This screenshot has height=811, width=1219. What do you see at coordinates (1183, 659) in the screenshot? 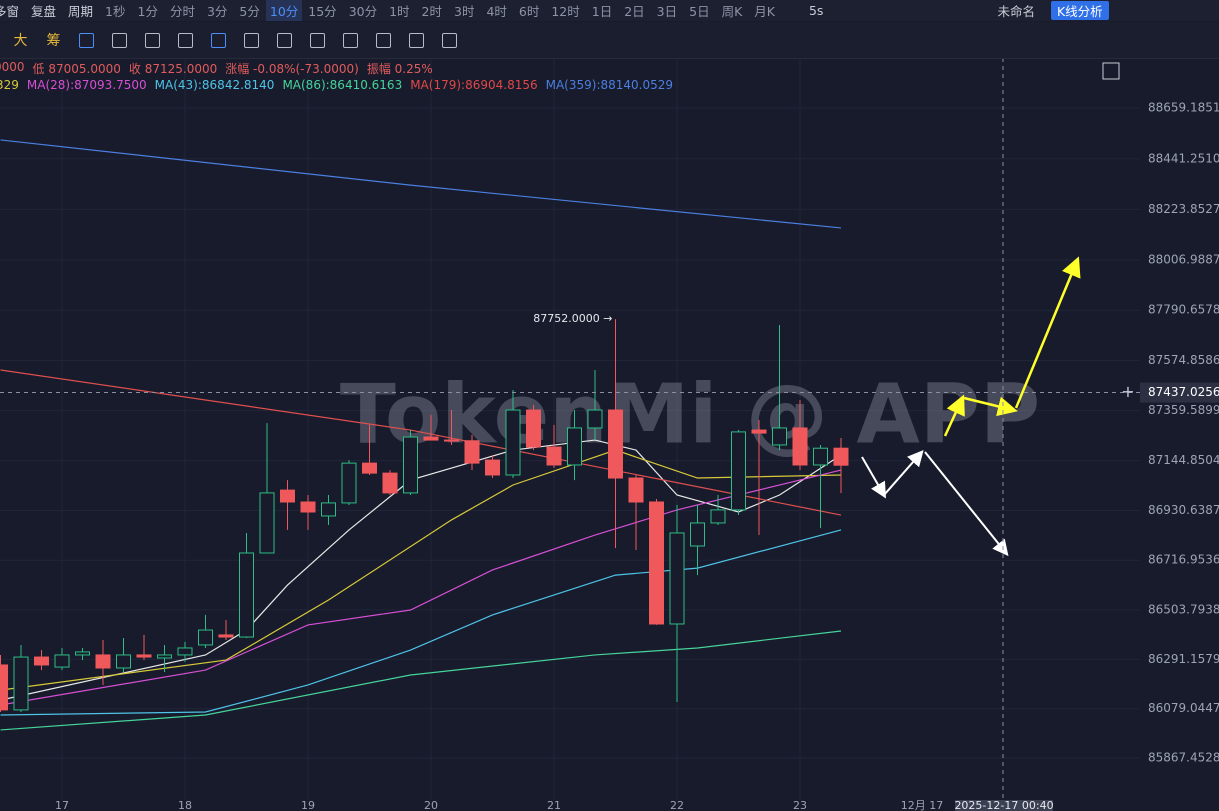
I see `y-tick-label: 86291.1579` at bounding box center [1183, 659].